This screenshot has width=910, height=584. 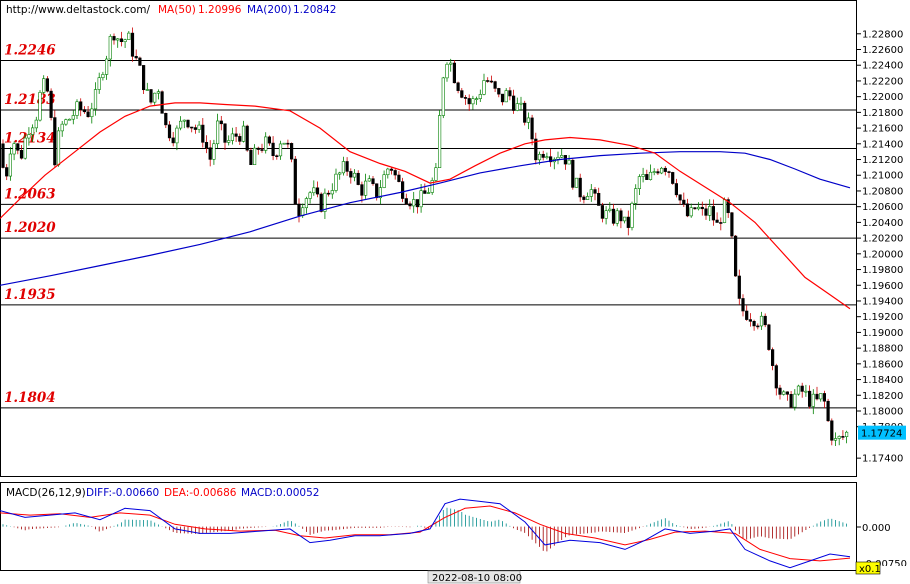 I want to click on time-cursor-box, so click(x=474, y=577).